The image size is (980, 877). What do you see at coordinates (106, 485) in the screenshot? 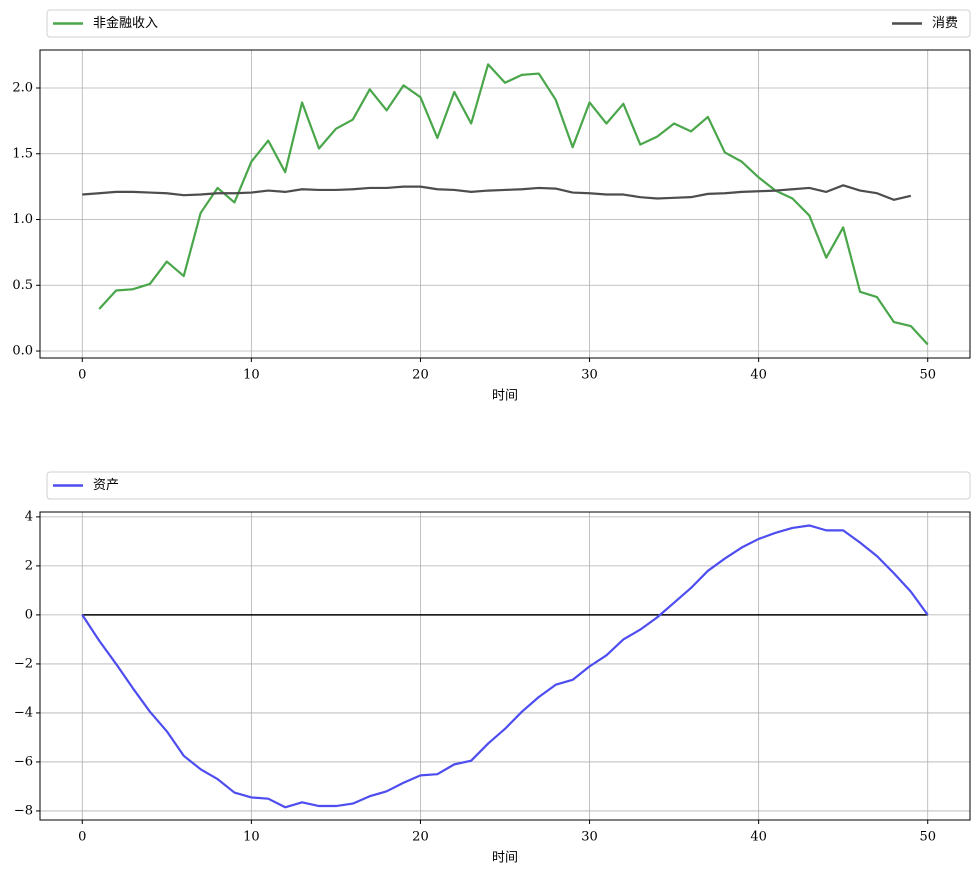
I see `legend-label: 资产` at bounding box center [106, 485].